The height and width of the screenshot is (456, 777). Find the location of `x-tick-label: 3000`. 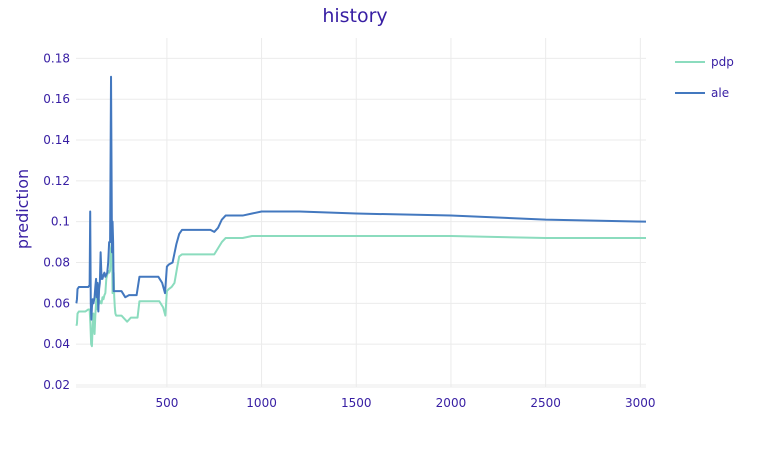

x-tick-label: 3000 is located at coordinates (640, 403).